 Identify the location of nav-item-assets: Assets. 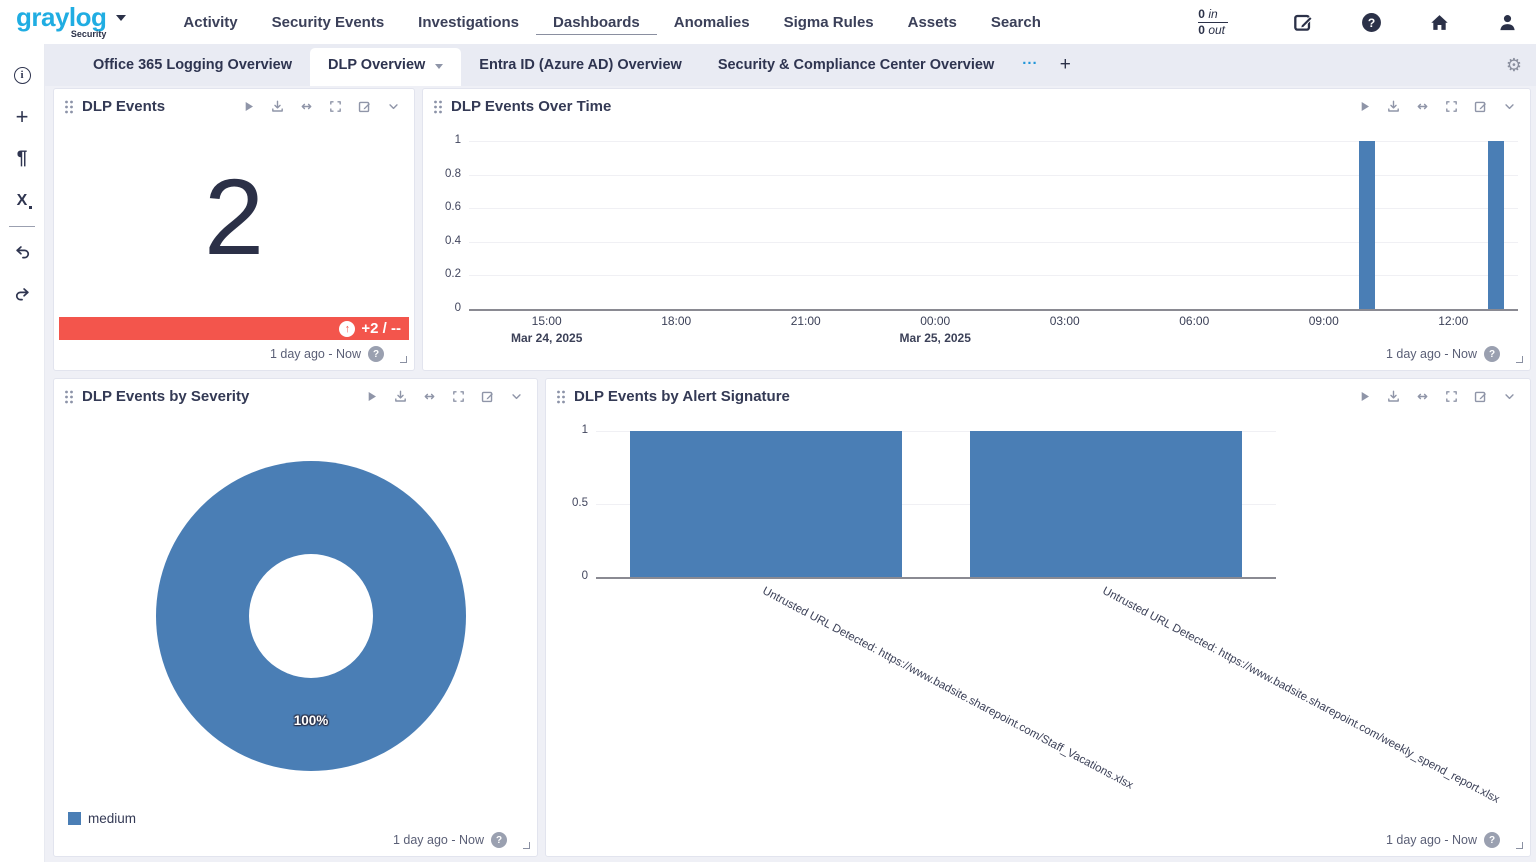
(932, 22).